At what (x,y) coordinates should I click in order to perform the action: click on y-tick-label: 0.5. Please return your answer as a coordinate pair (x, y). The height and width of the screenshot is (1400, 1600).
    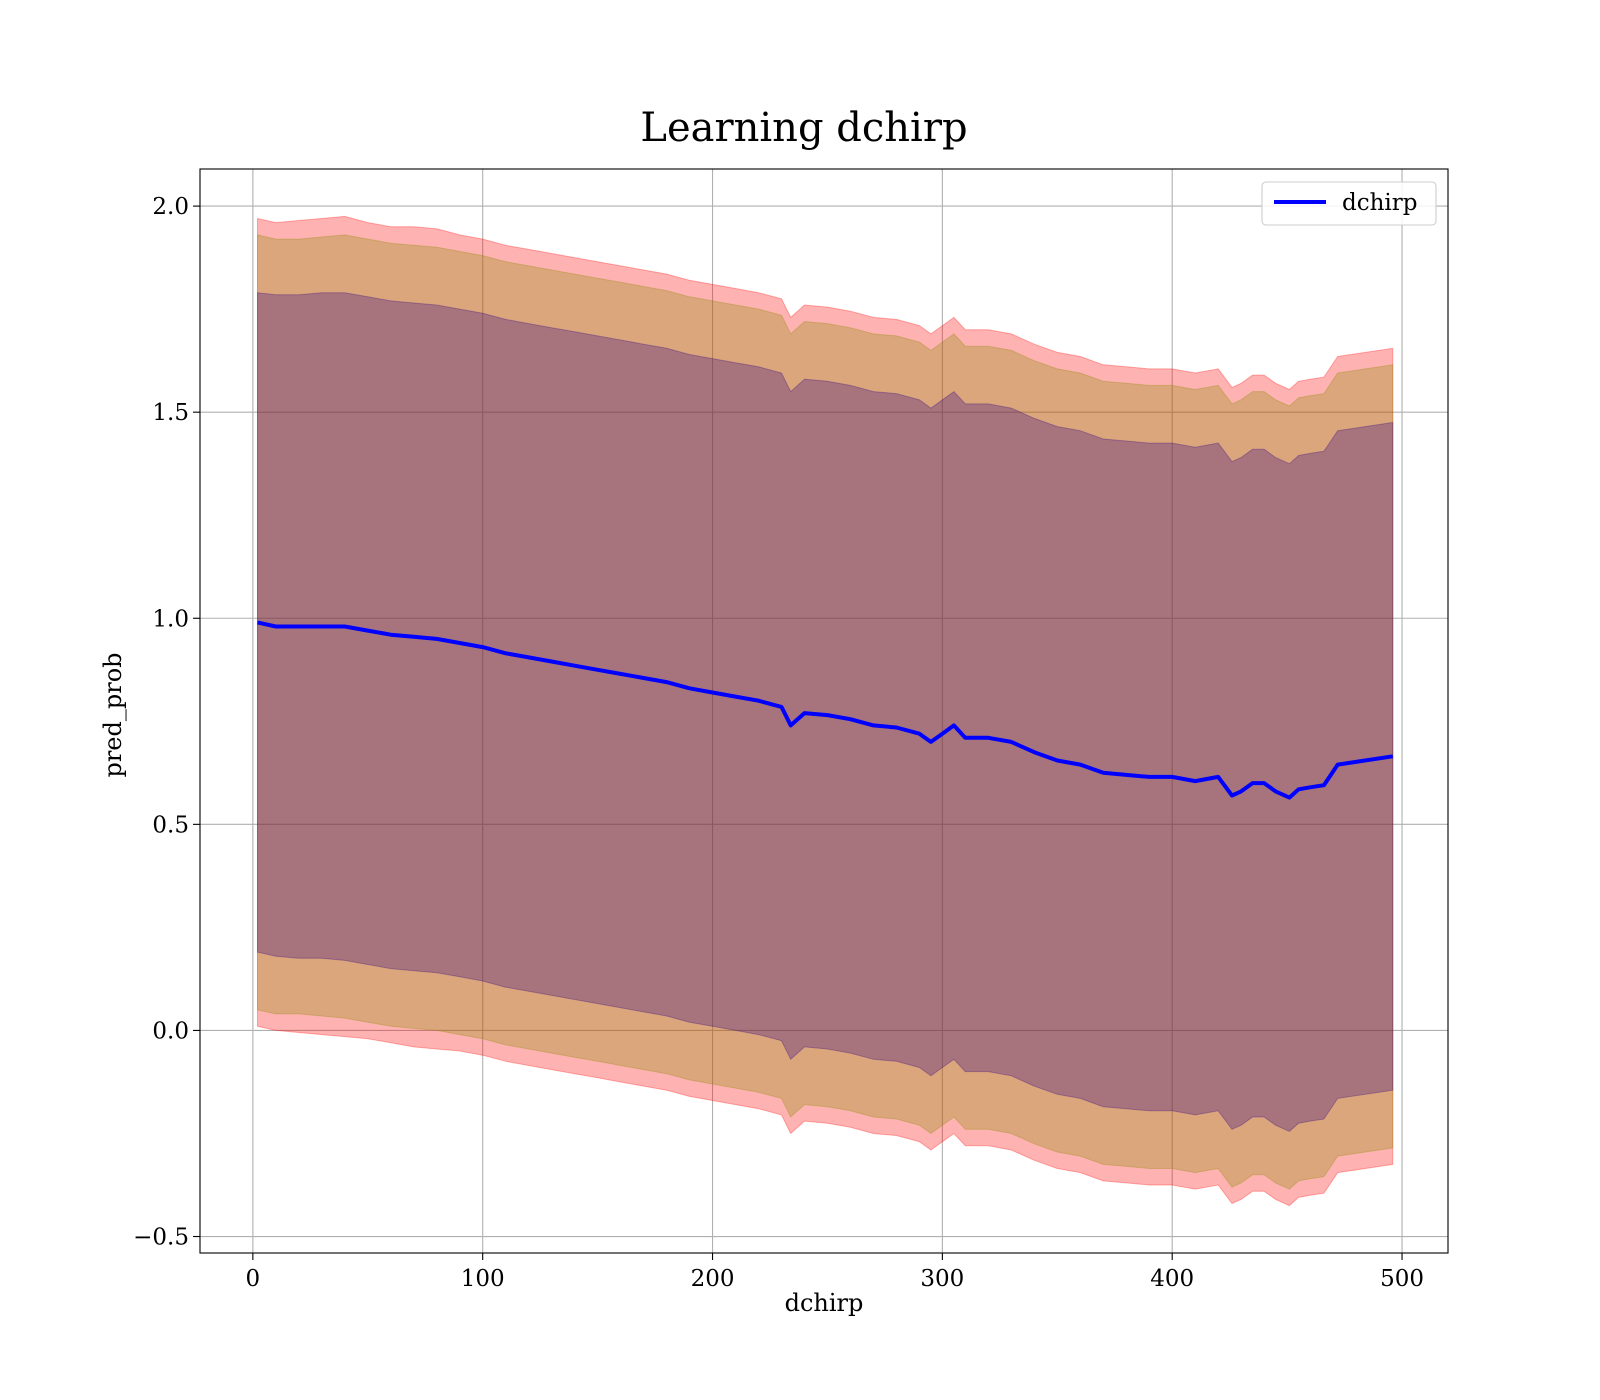
    Looking at the image, I should click on (170, 825).